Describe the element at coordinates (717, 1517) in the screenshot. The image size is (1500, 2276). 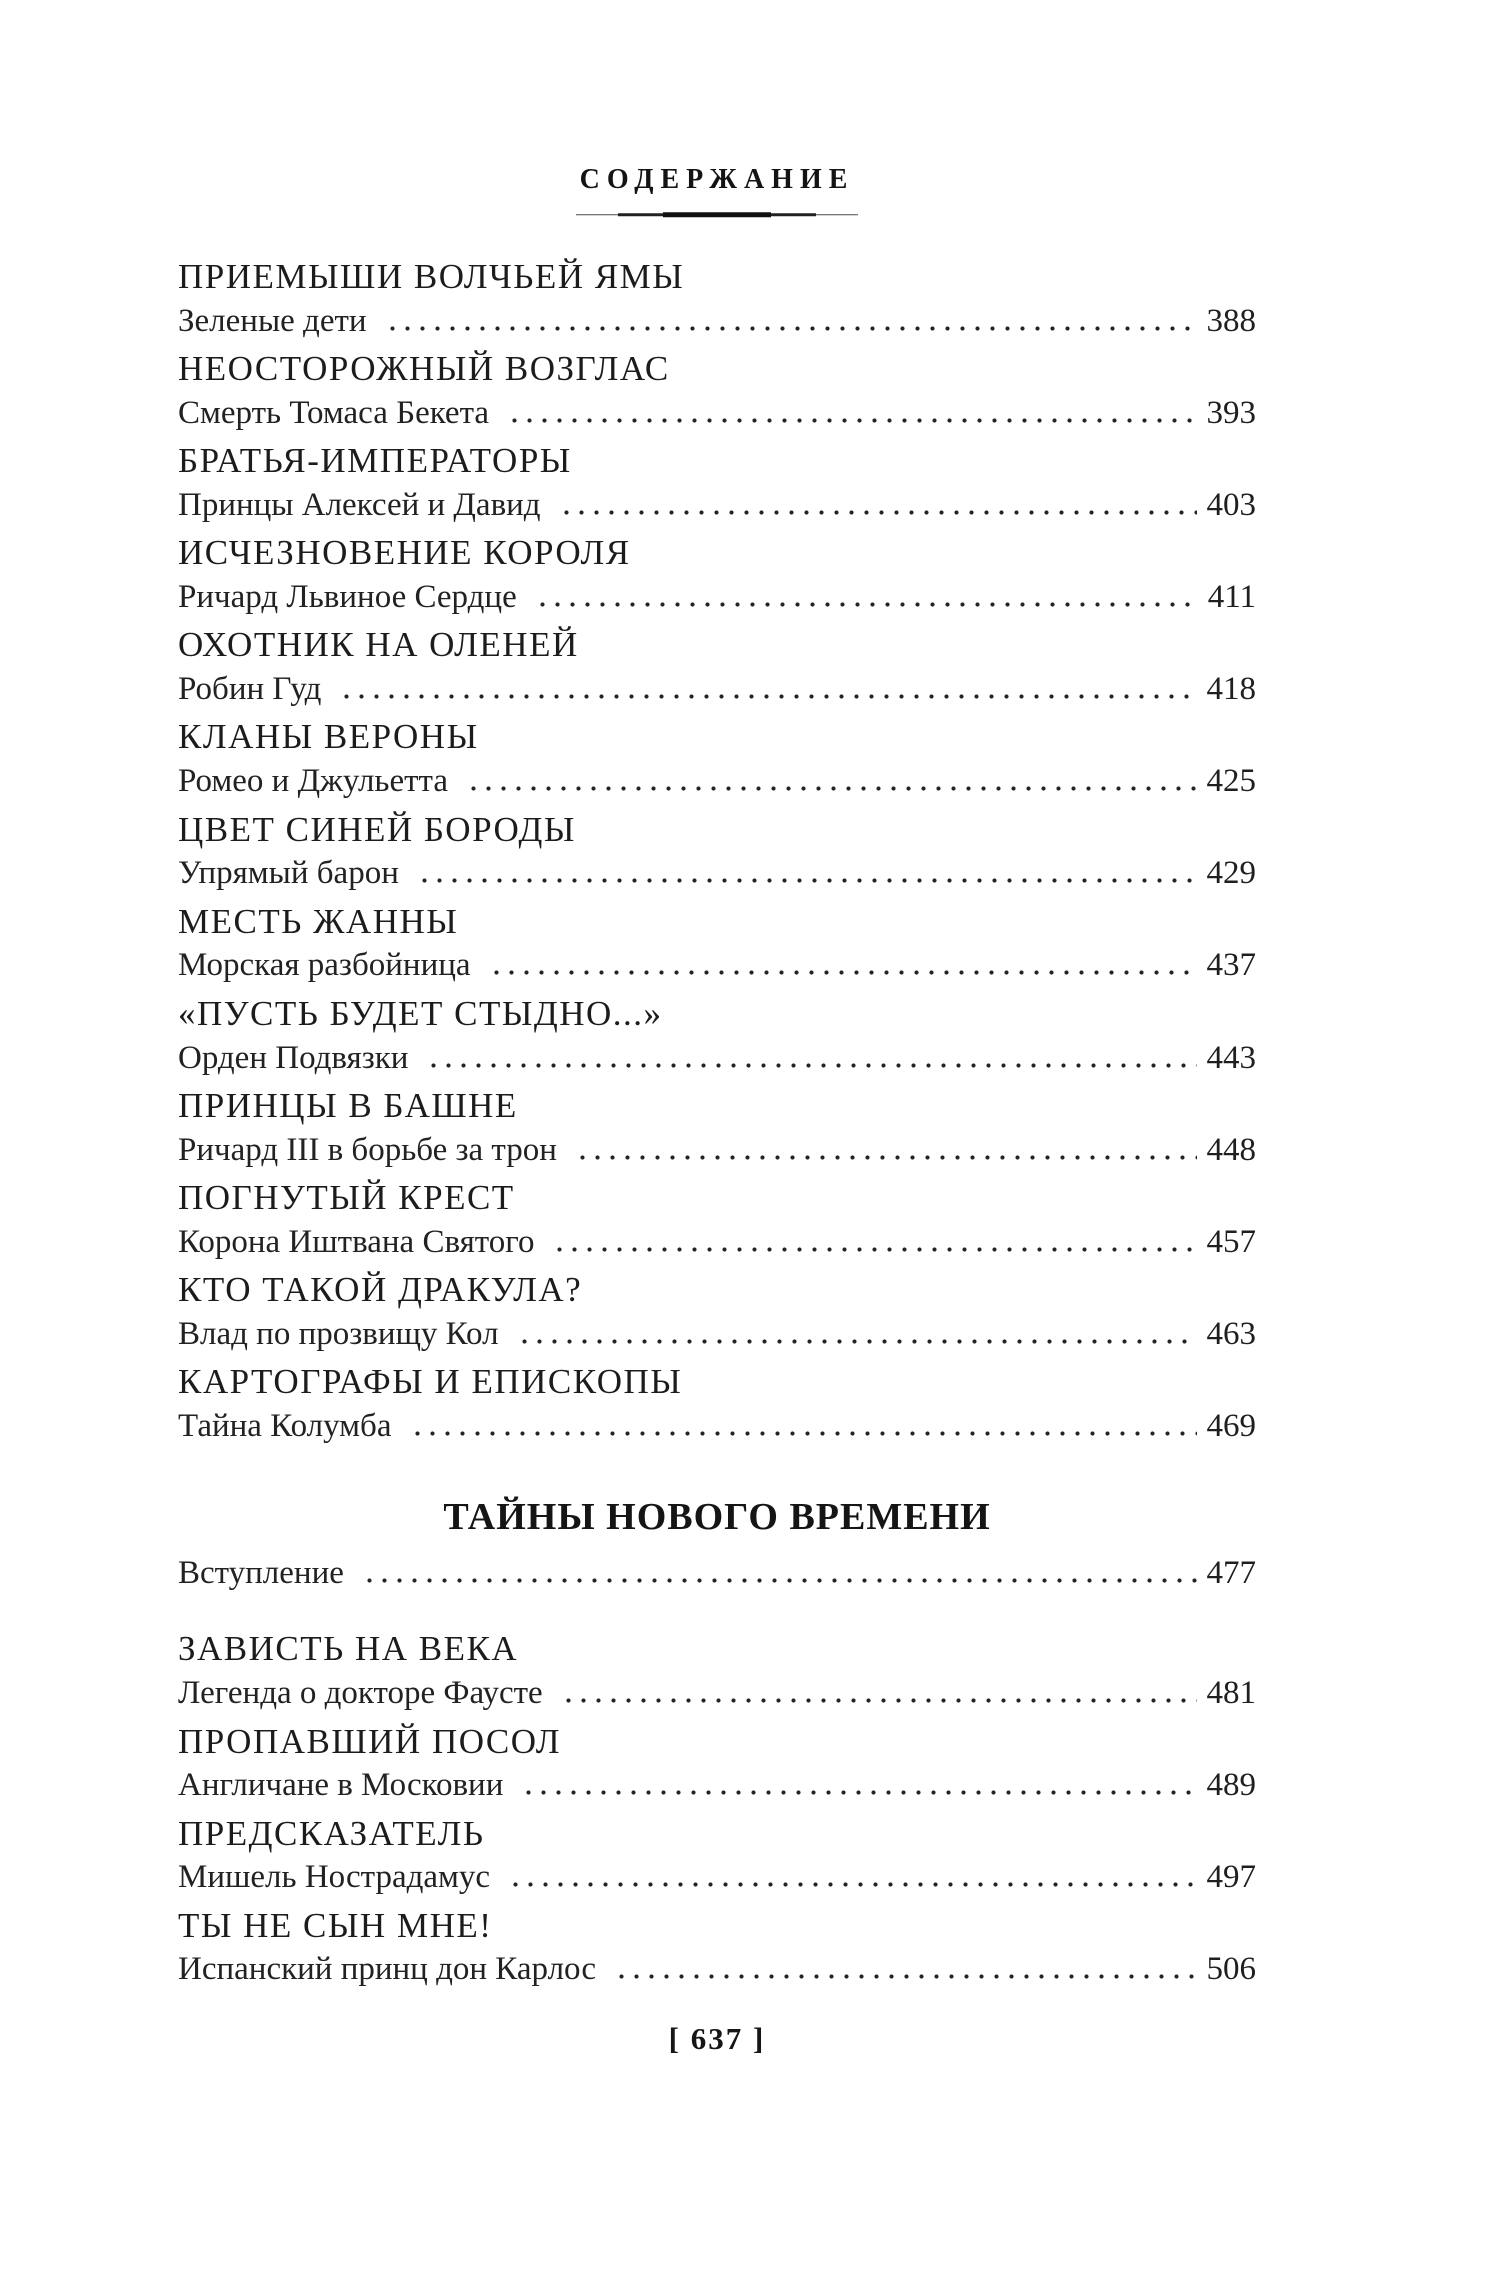
I see `section-heading: ТАЙНЫ НОВОГО ВРЕМЕНИ` at that location.